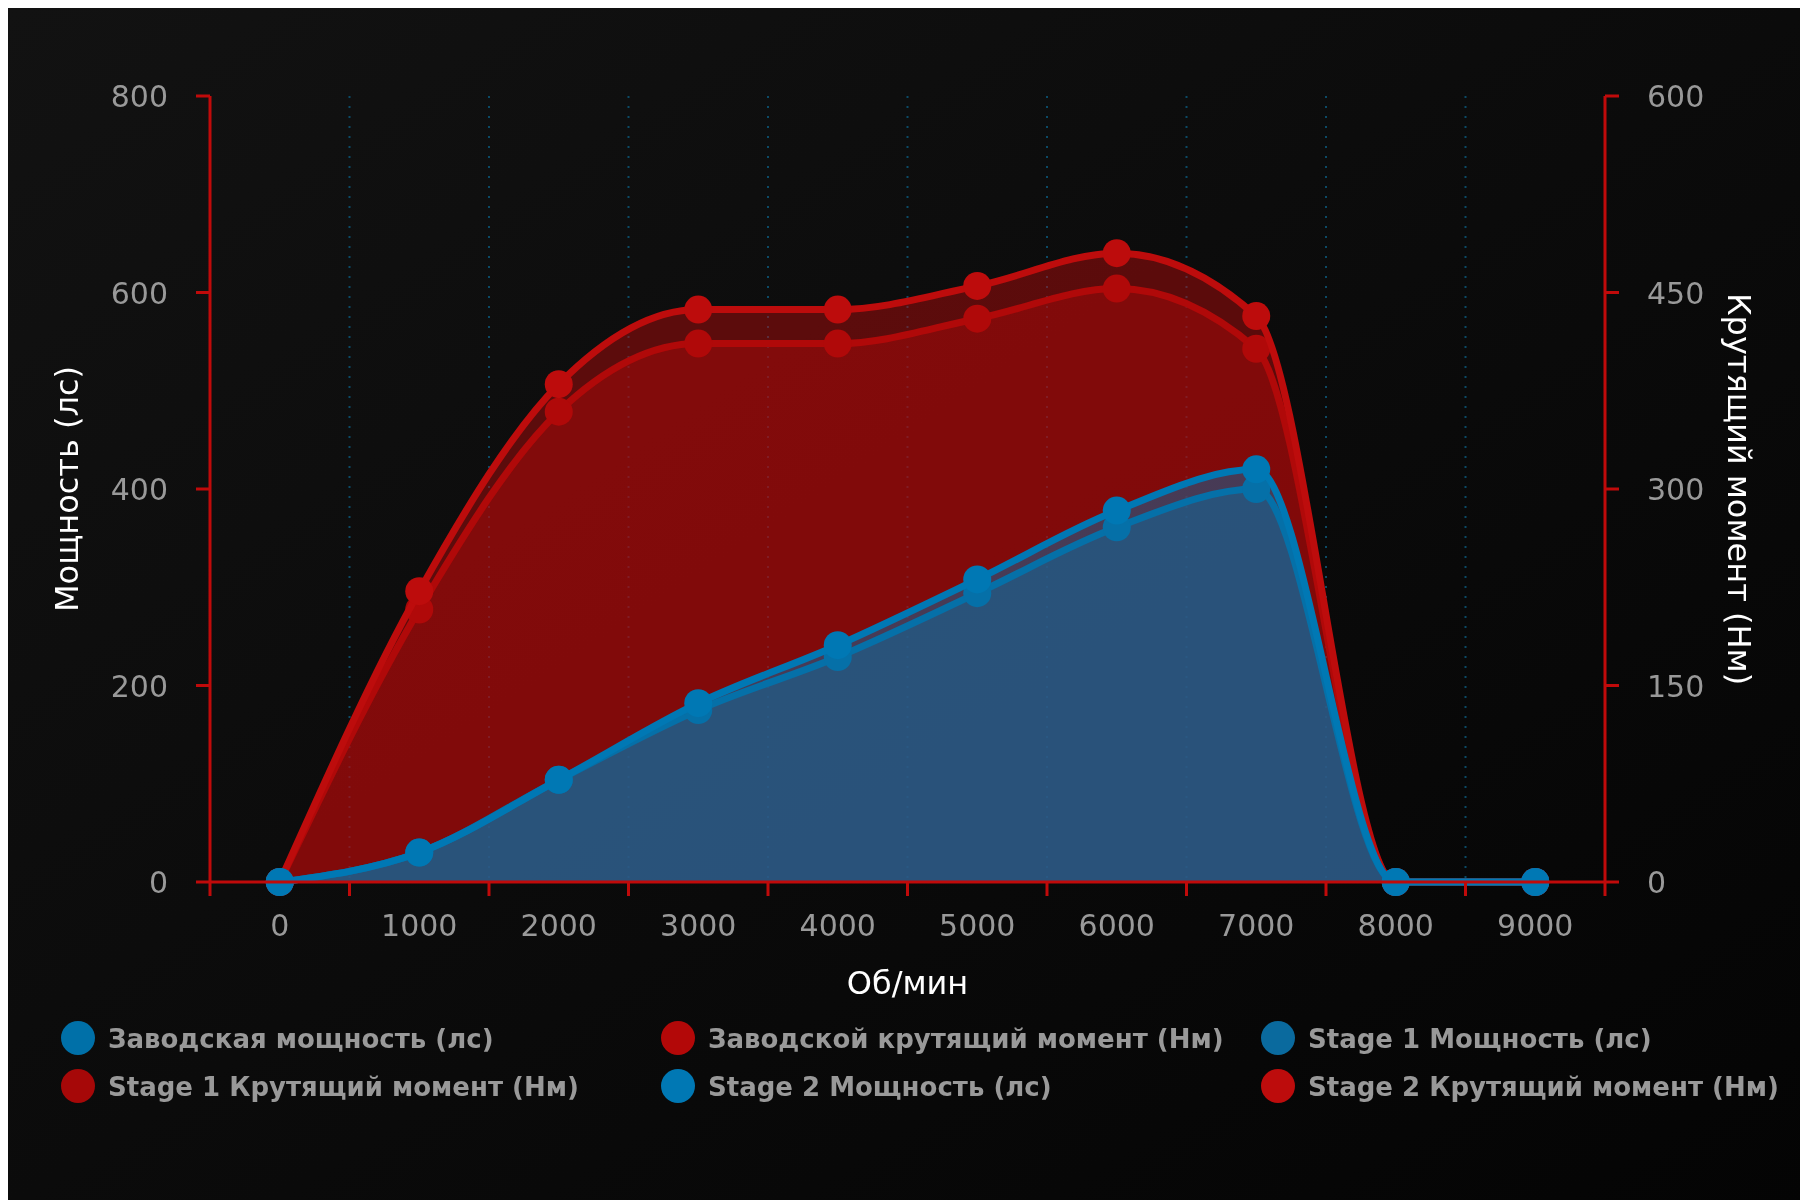 The width and height of the screenshot is (1800, 1200). What do you see at coordinates (158, 882) in the screenshot?
I see `y-tick-label: 0` at bounding box center [158, 882].